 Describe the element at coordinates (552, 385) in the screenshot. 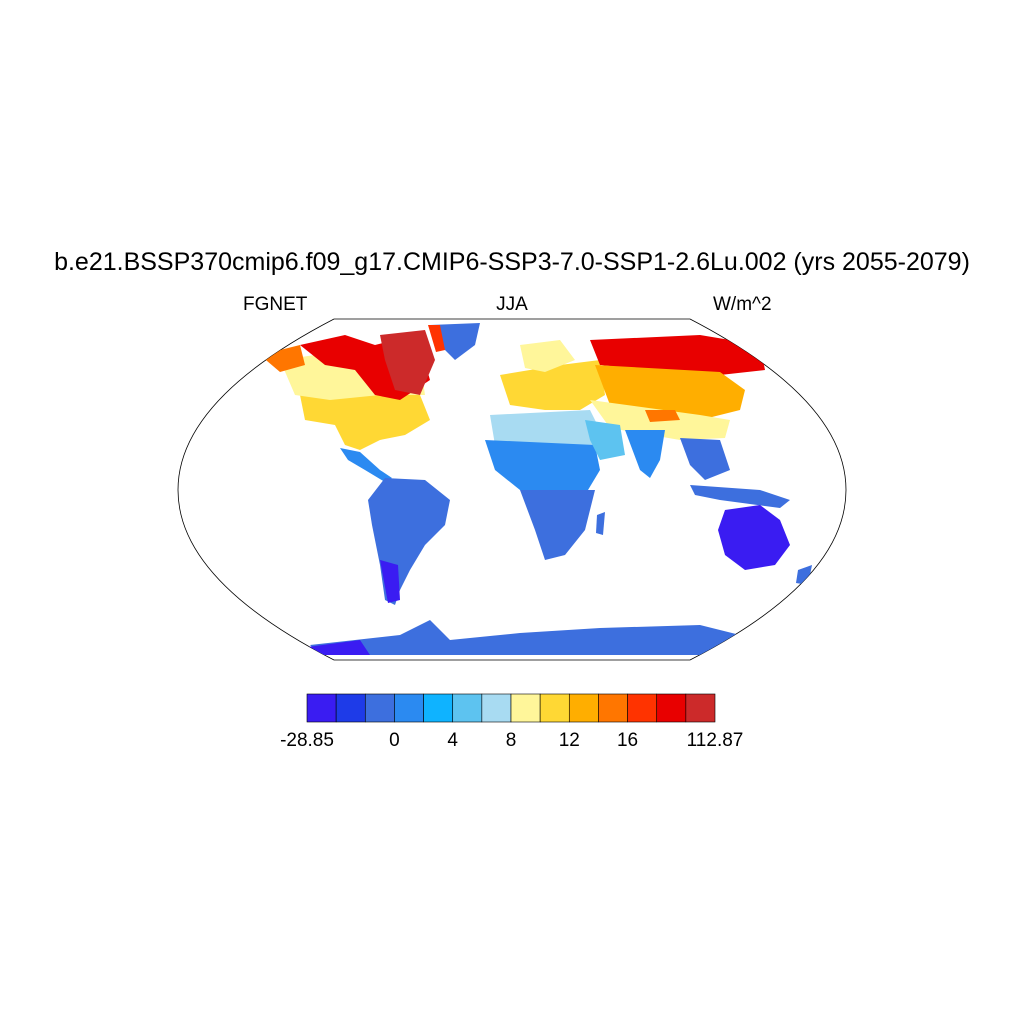

I see `europe` at that location.